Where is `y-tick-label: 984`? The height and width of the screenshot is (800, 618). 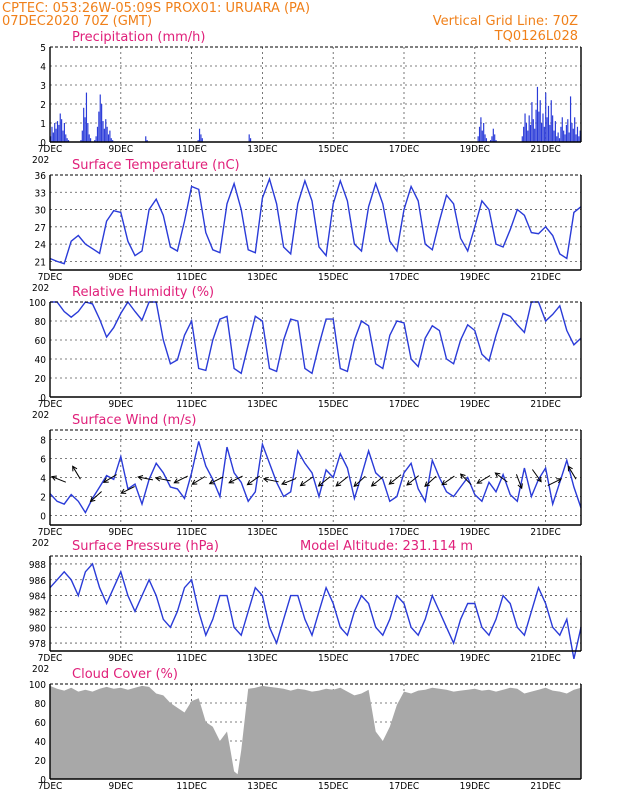
y-tick-label: 984 is located at coordinates (37, 597).